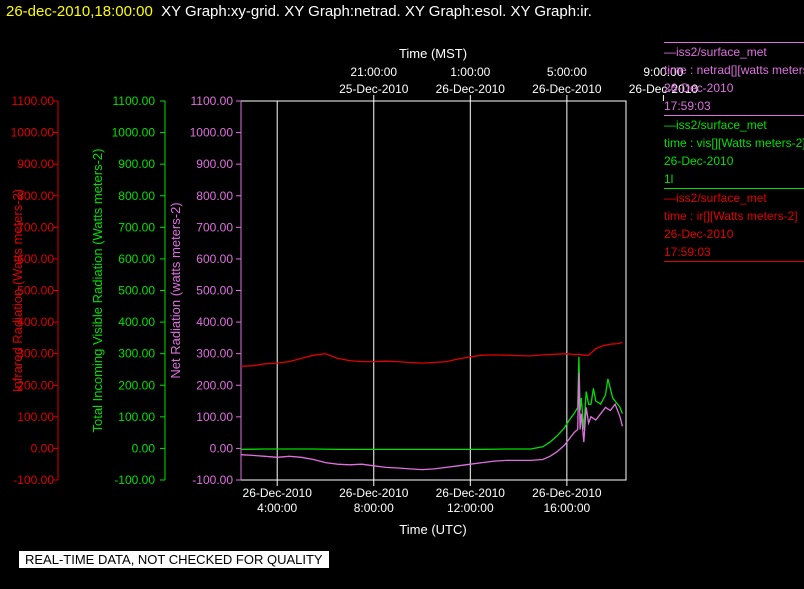 The width and height of the screenshot is (804, 589). Describe the element at coordinates (373, 72) in the screenshot. I see `top-tick-label-time: 21:00:00` at that location.